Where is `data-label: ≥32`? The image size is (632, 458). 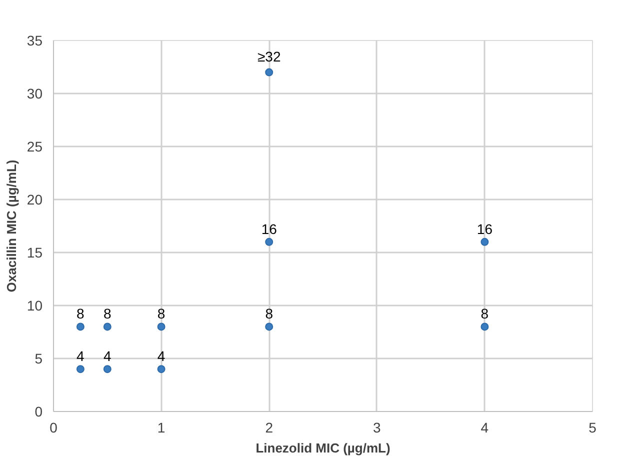 data-label: ≥32 is located at coordinates (269, 56).